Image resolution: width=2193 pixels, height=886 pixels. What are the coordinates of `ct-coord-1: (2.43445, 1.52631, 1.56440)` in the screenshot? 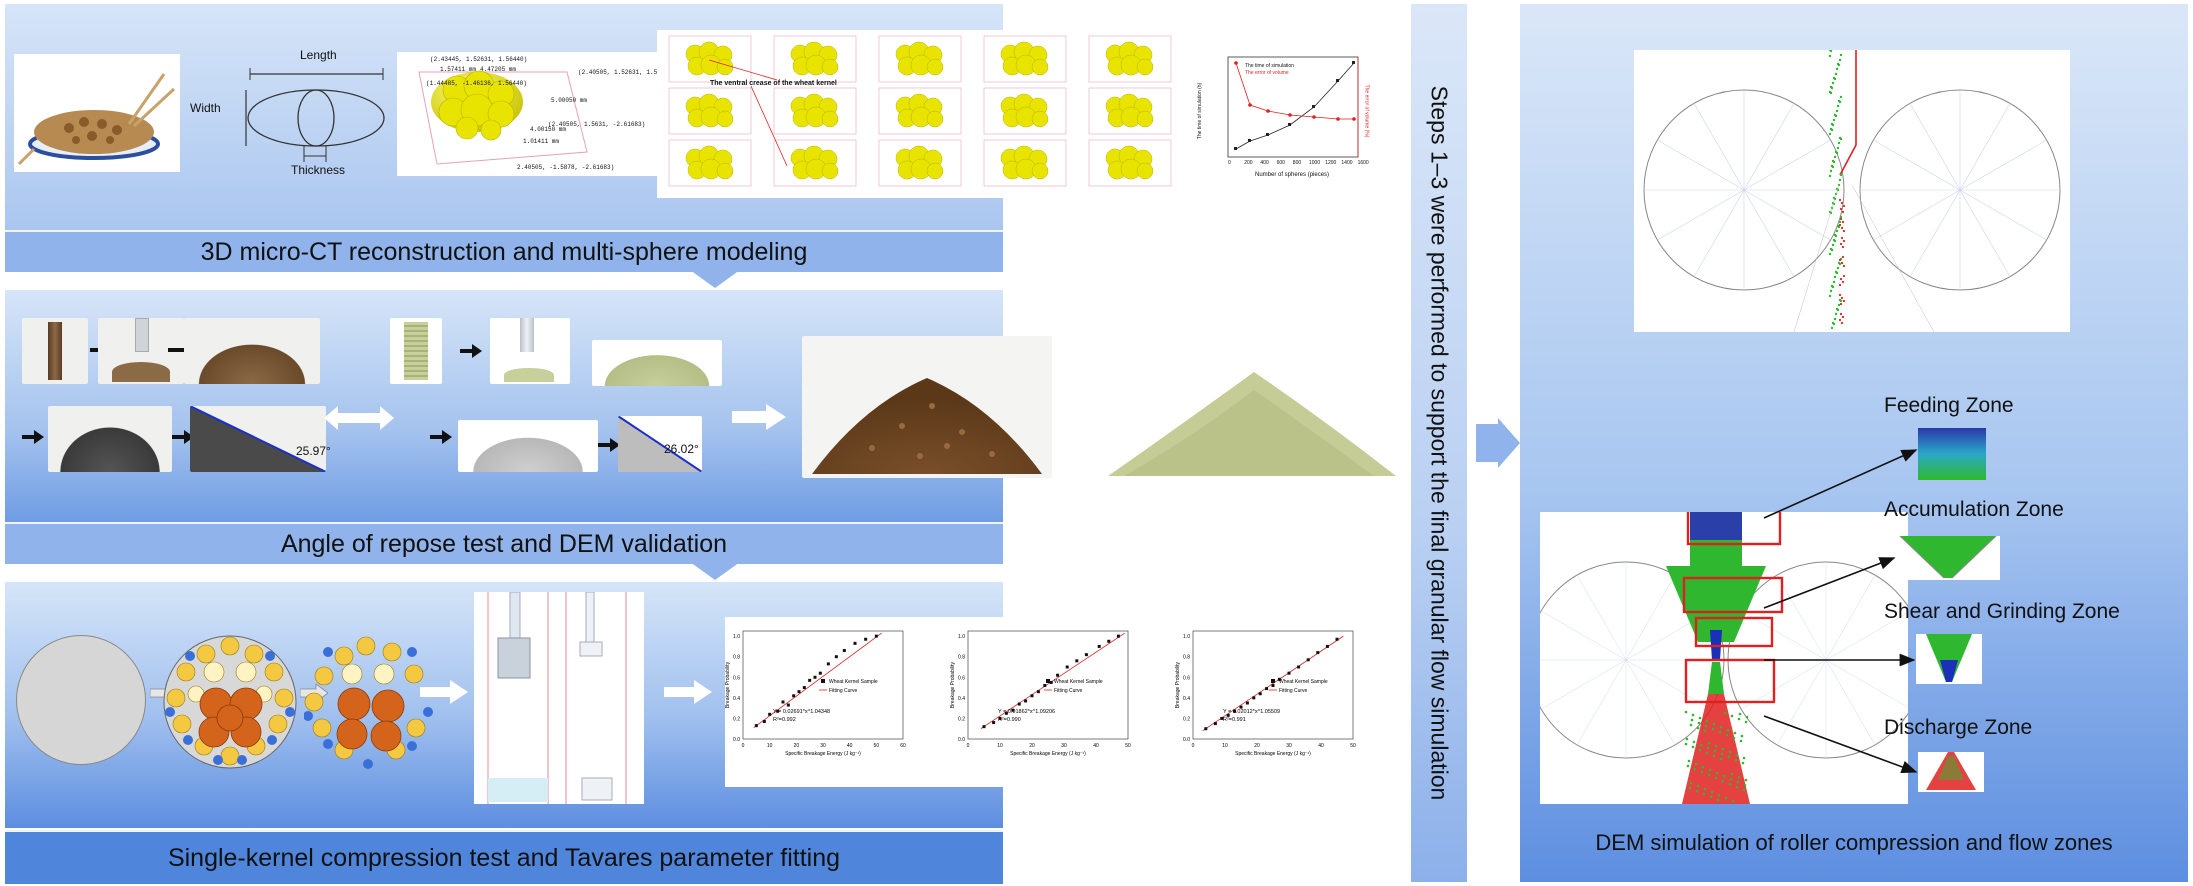 It's located at (479, 59).